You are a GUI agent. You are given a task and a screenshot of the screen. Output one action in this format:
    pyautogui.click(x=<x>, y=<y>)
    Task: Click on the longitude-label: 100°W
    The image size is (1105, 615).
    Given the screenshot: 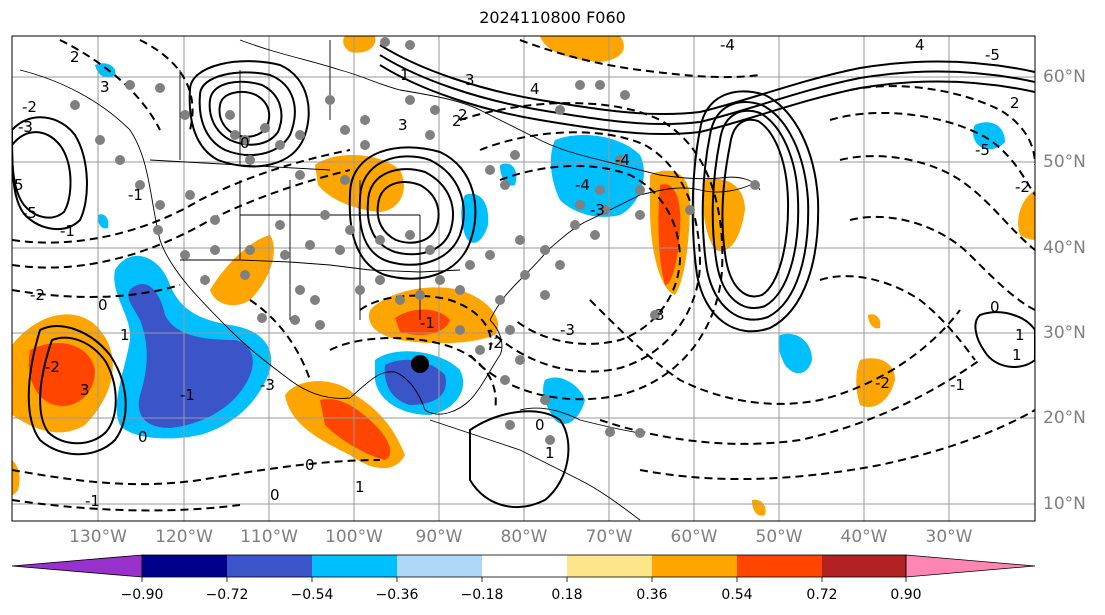 What is the action you would take?
    pyautogui.click(x=354, y=537)
    